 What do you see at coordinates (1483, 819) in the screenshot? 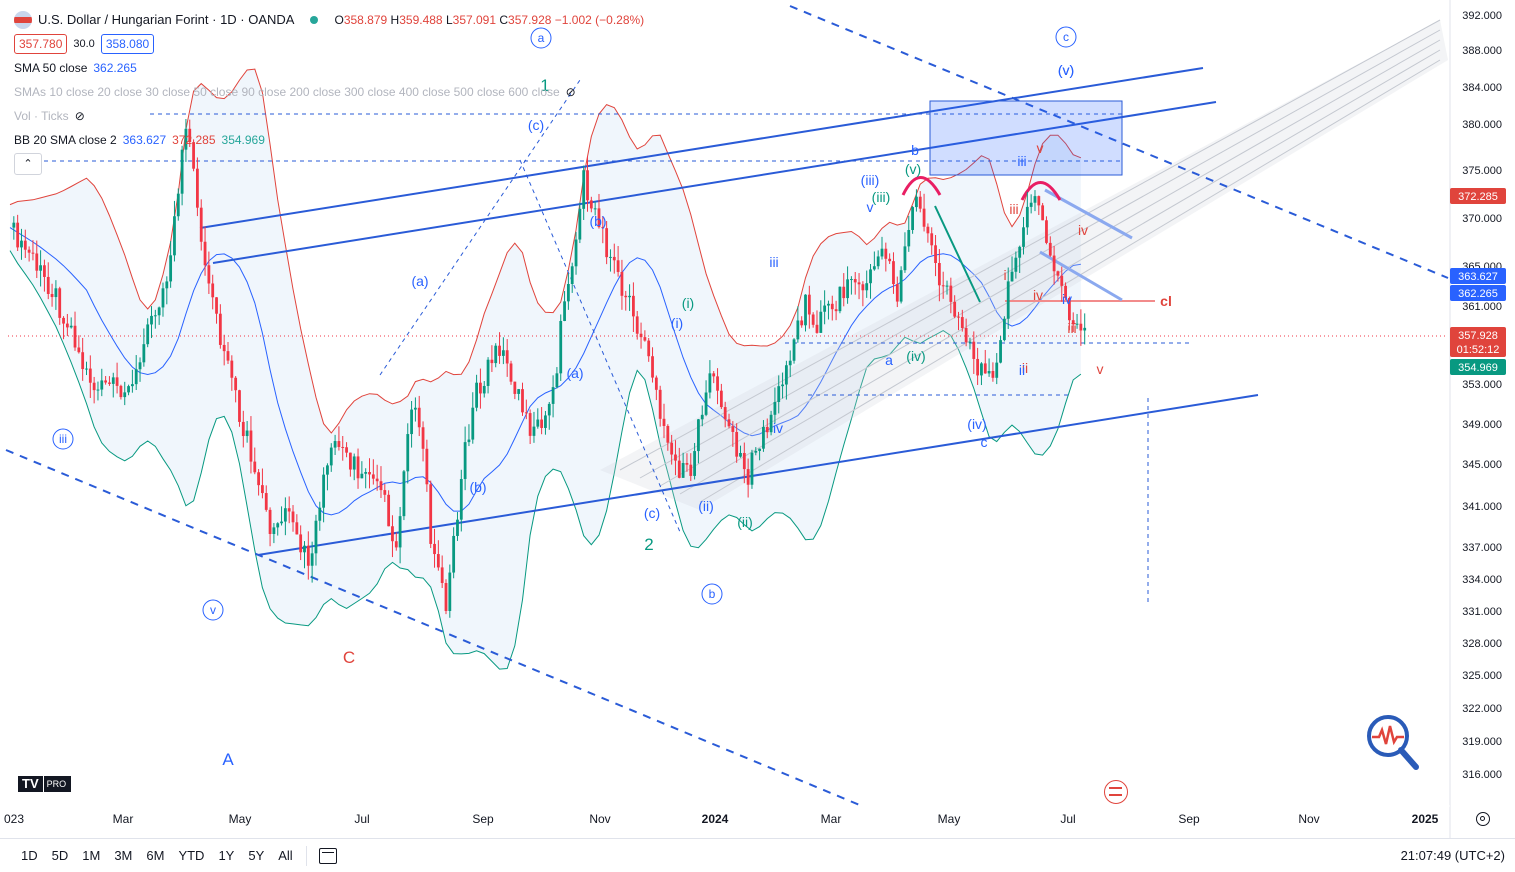
I see `gear-icon` at bounding box center [1483, 819].